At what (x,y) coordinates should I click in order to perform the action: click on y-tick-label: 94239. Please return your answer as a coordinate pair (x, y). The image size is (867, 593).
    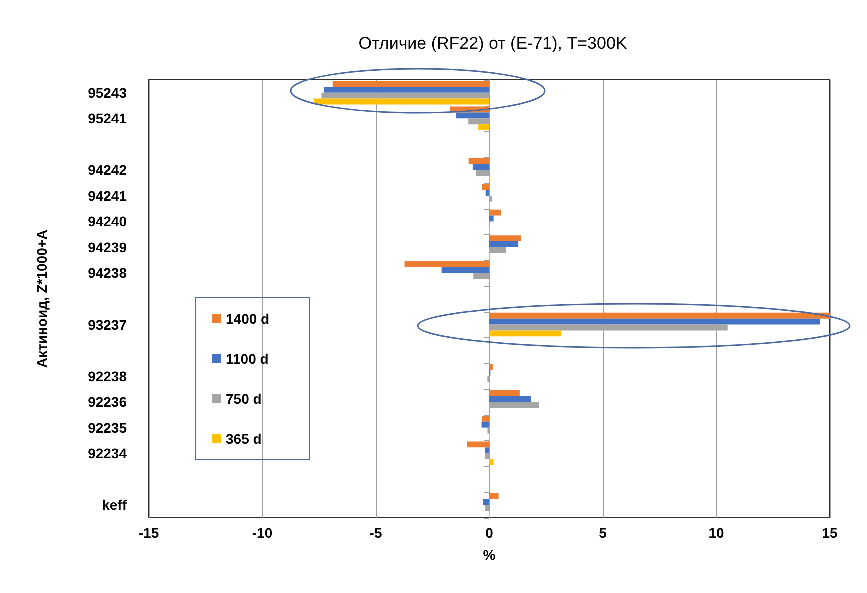
    Looking at the image, I should click on (108, 247).